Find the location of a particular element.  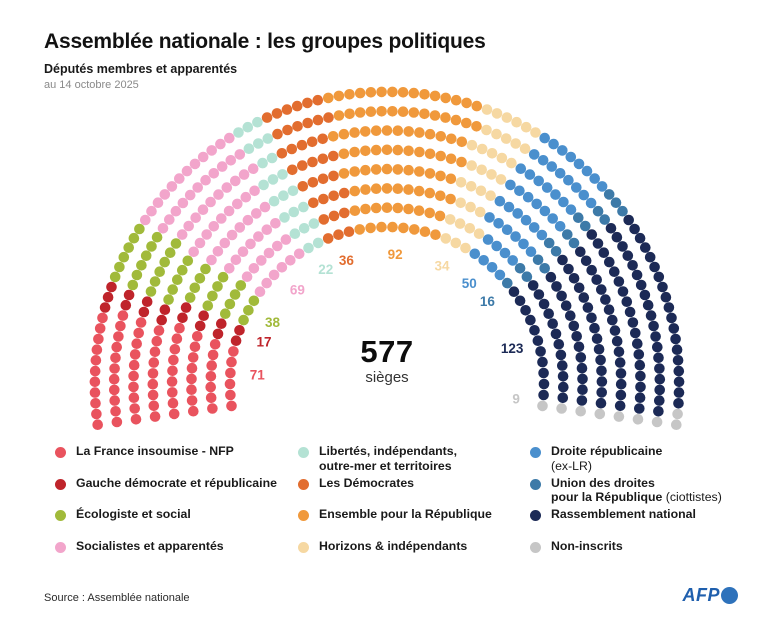

legend-label: Ensemble pour la République is located at coordinates (405, 514).